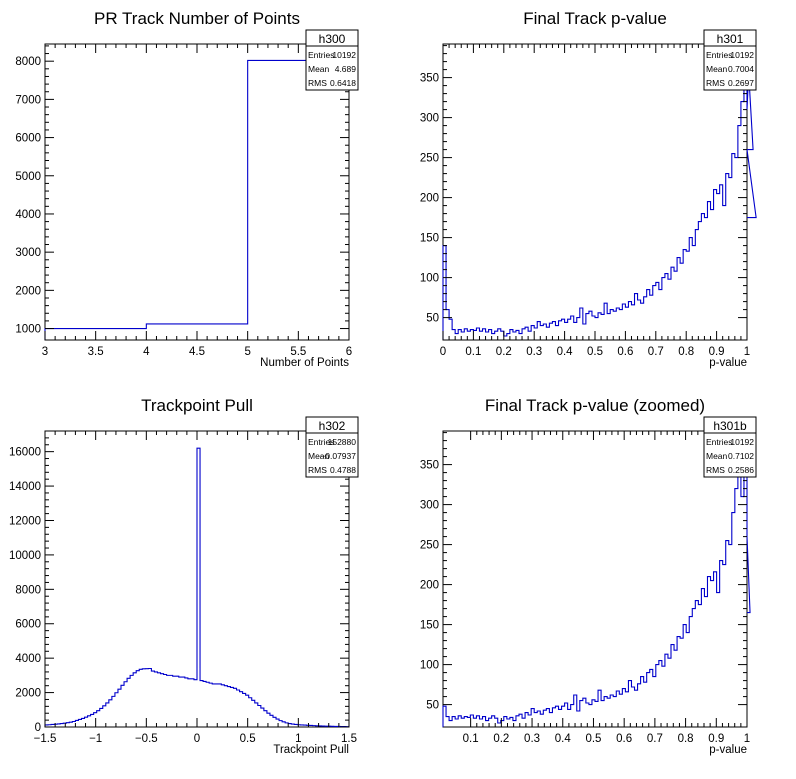 This screenshot has width=796, height=779. I want to click on stats-name: h301b, so click(730, 426).